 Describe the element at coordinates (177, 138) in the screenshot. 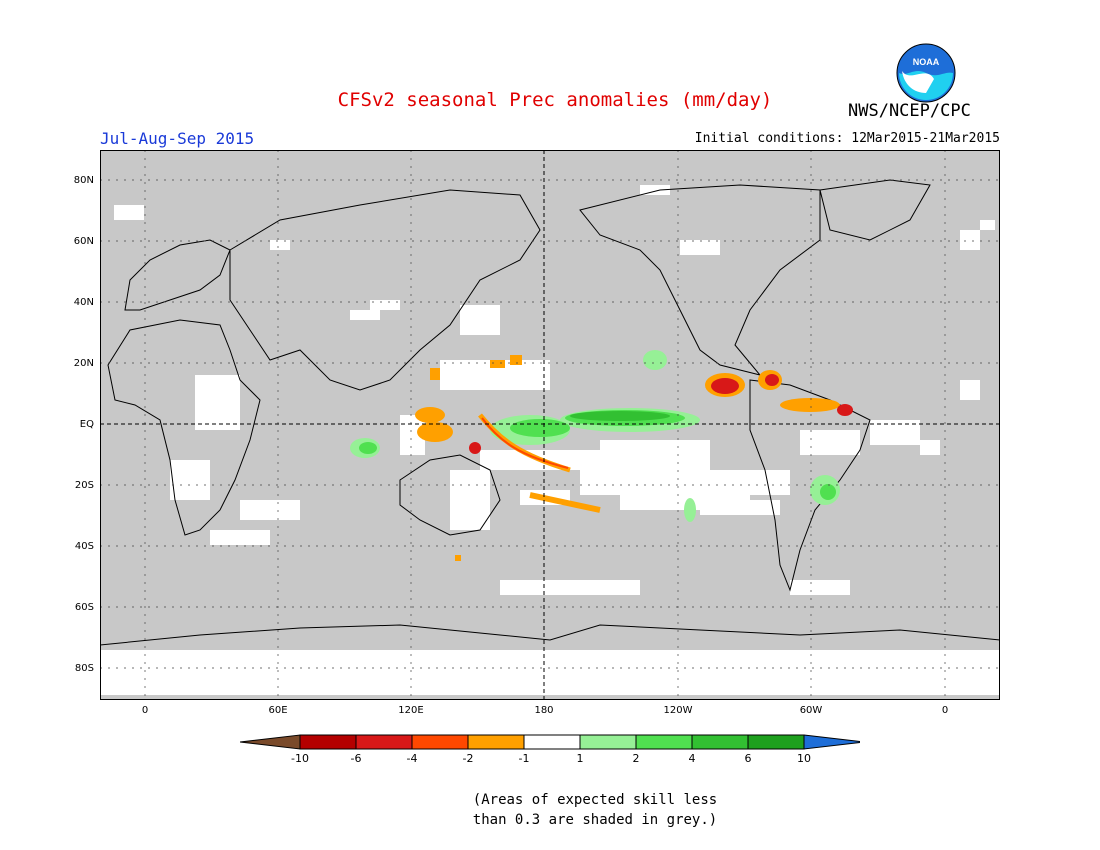

I see `season-label: Jul-Aug-Sep 2015` at that location.